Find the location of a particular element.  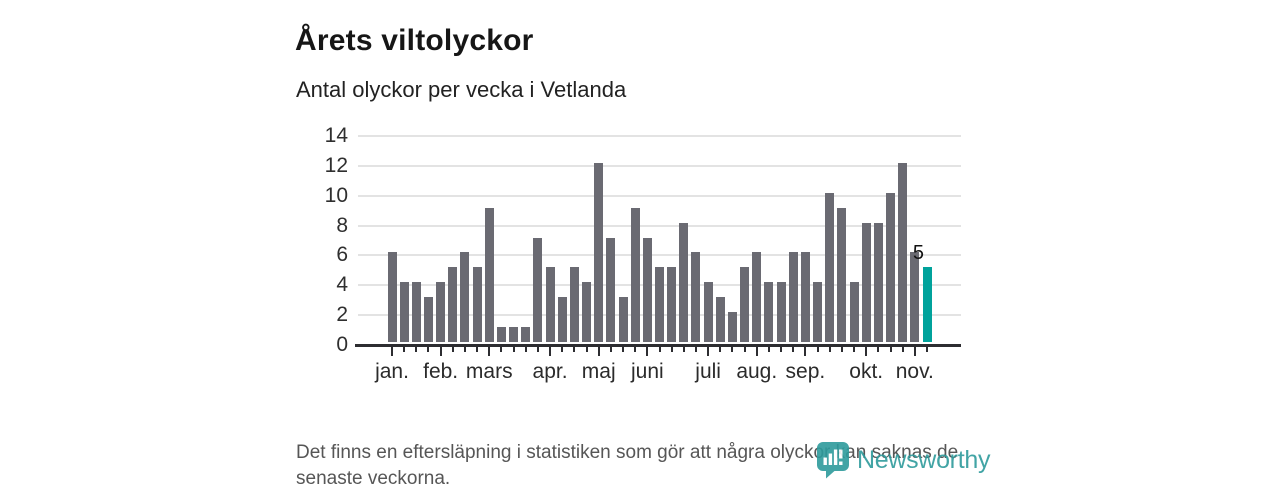

y-axis-label: 4 is located at coordinates (342, 285).